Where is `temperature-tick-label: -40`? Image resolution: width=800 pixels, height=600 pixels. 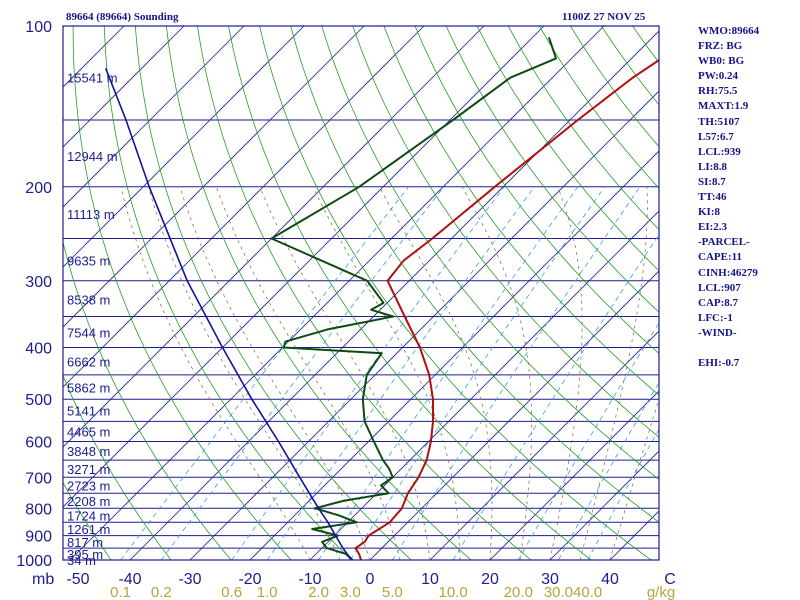 temperature-tick-label: -40 is located at coordinates (129, 579).